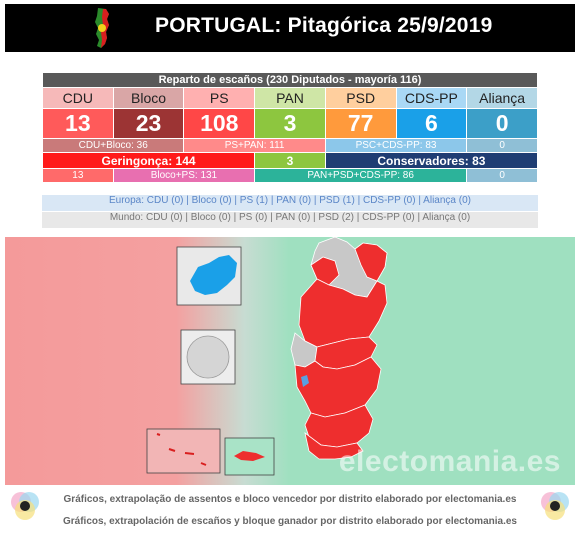  Describe the element at coordinates (339, 348) in the screenshot. I see `portugal-mainland` at that location.